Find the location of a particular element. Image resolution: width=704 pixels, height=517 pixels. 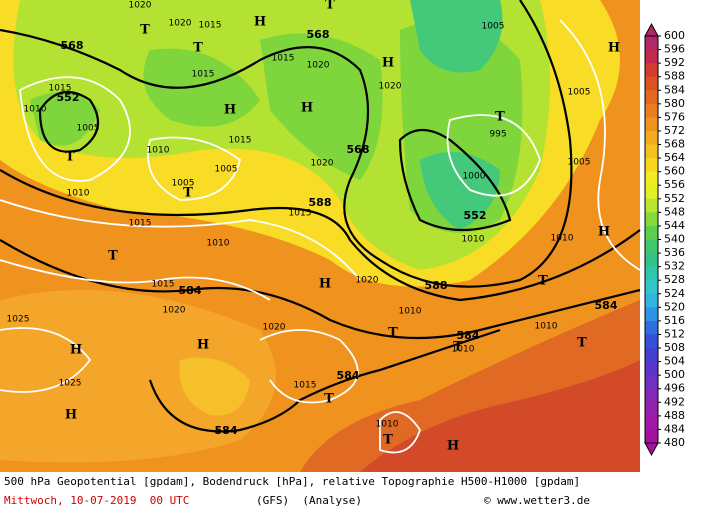

colorbar-label: 580 is located at coordinates (674, 103).